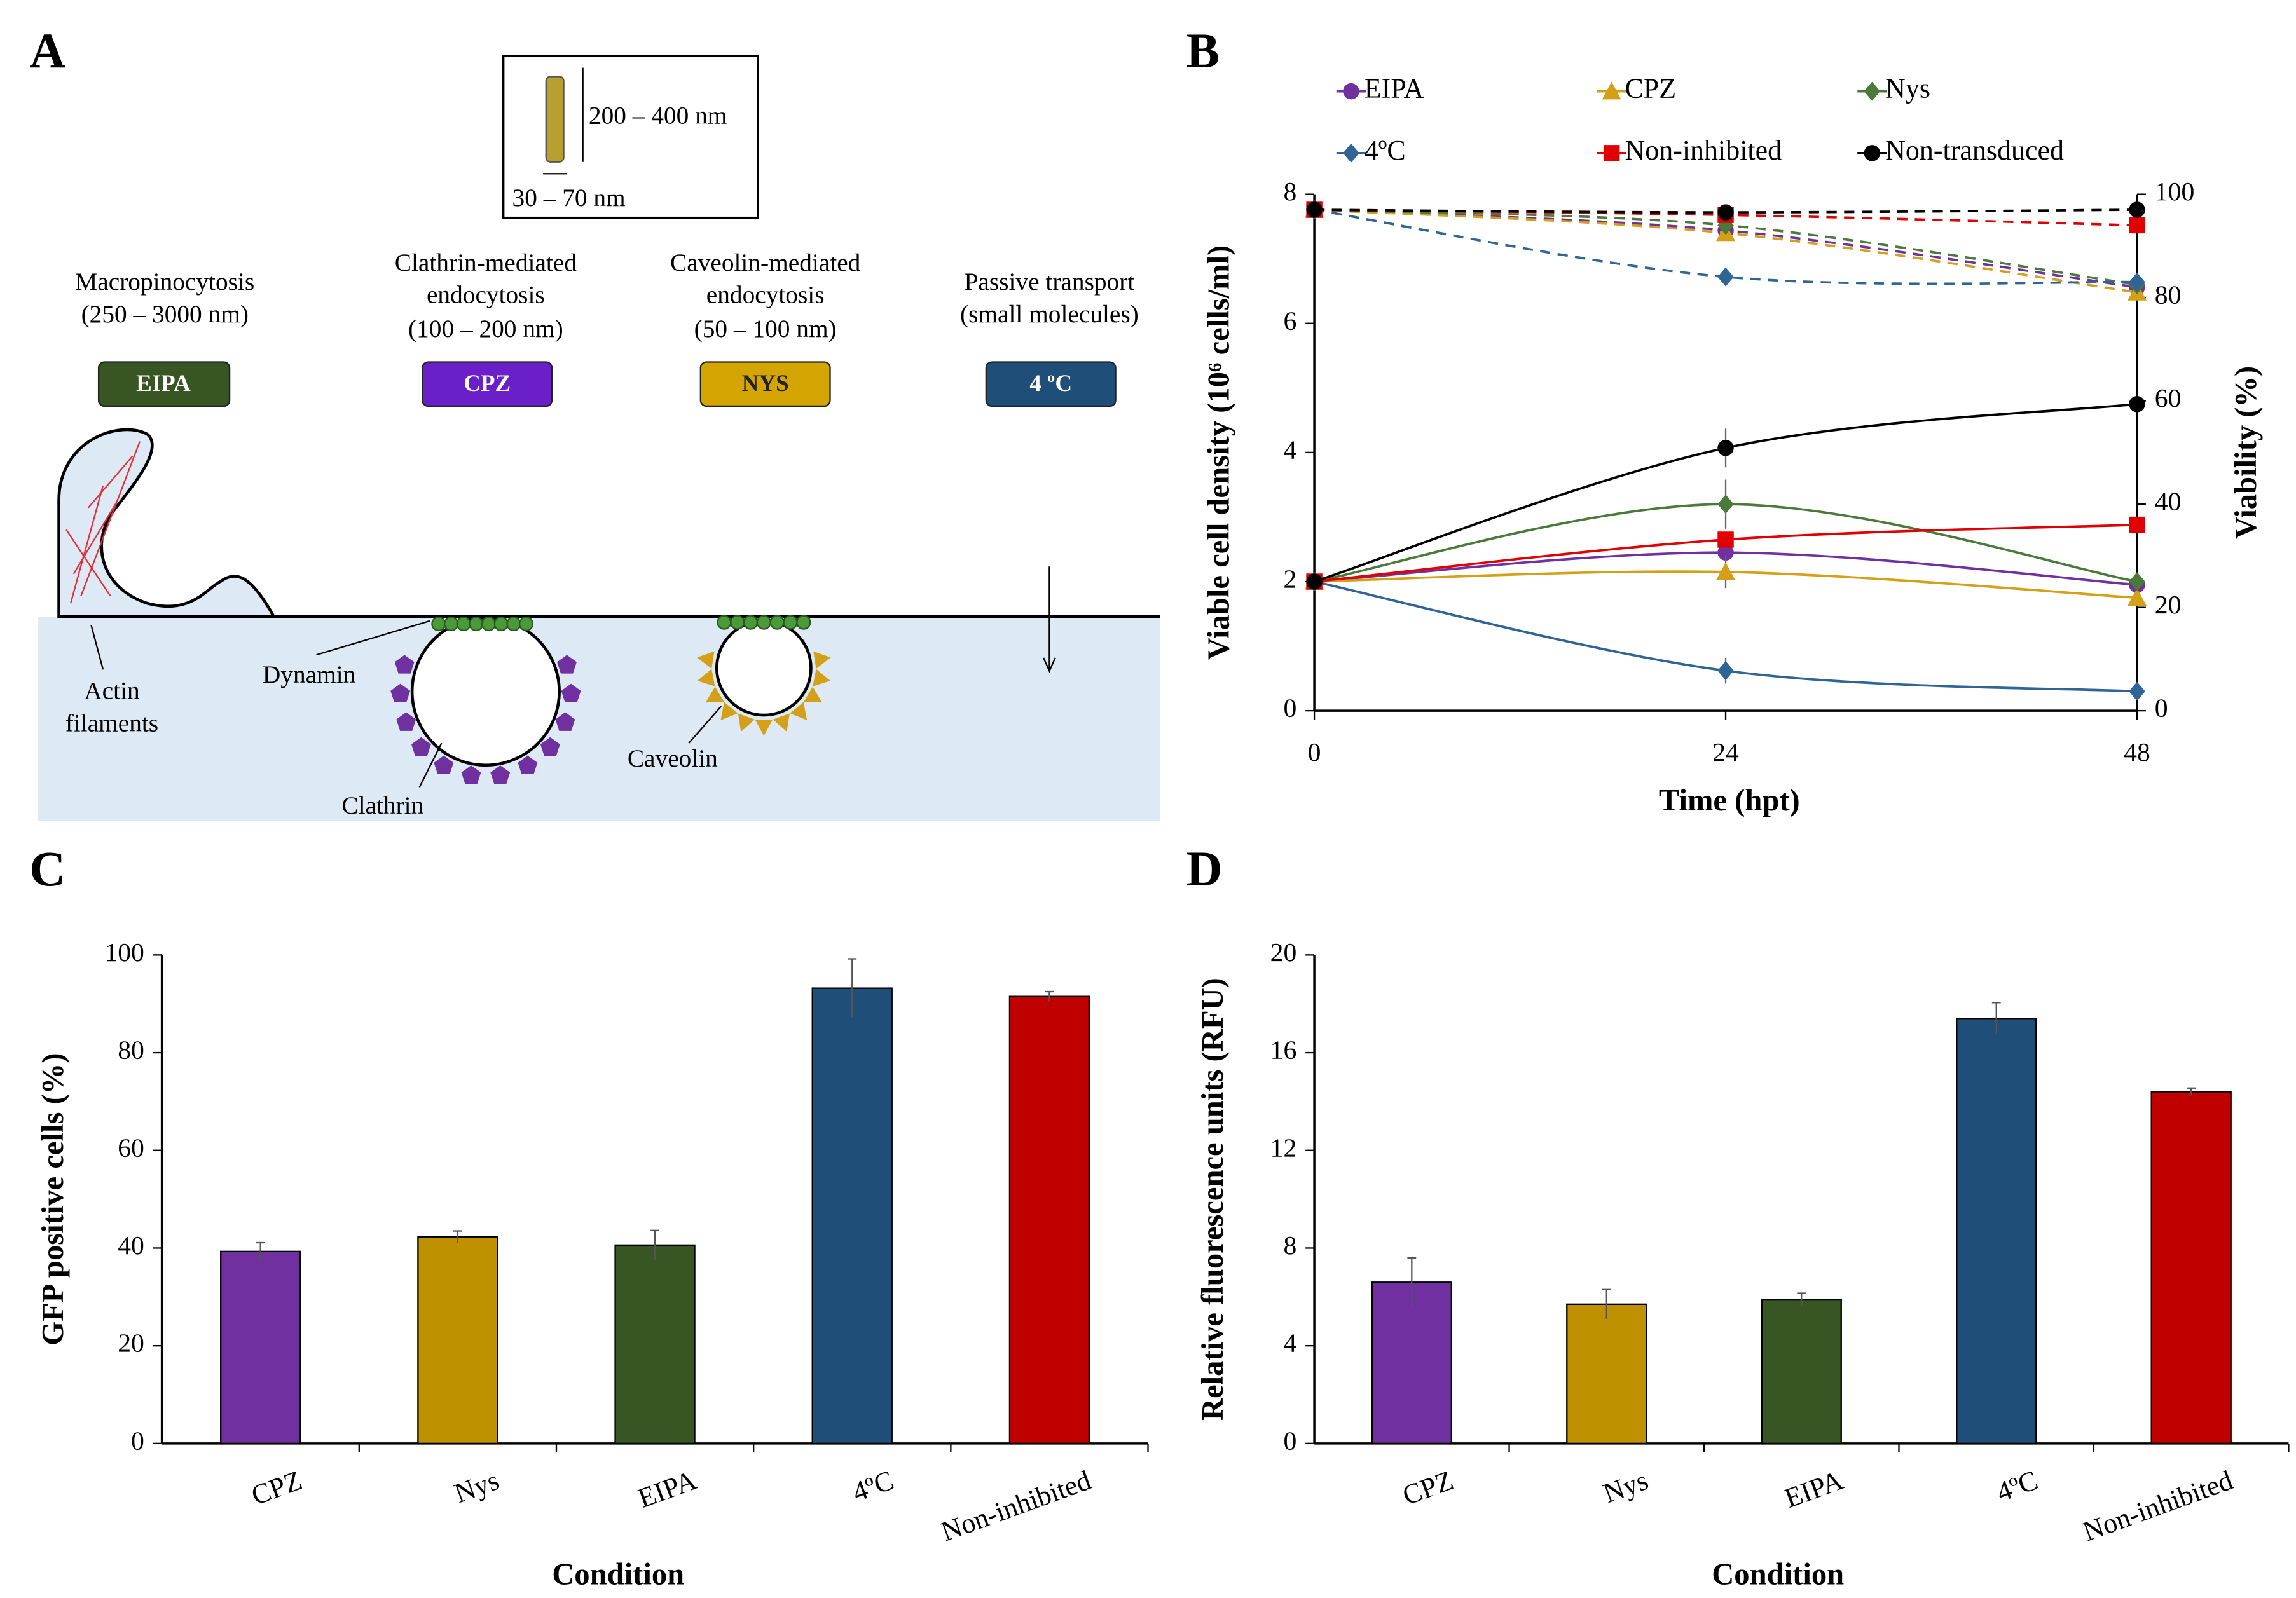 Image resolution: width=2296 pixels, height=1598 pixels. Describe the element at coordinates (658, 115) in the screenshot. I see `inset-length: 200 – 400 nm` at that location.